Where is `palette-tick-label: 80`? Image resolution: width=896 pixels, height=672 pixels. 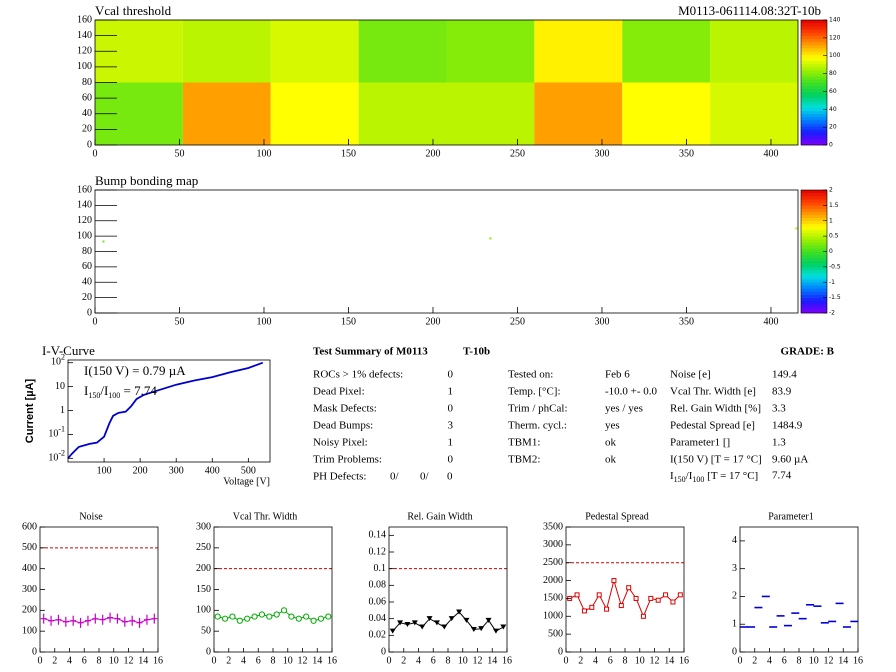
palette-tick-label: 80 is located at coordinates (833, 73).